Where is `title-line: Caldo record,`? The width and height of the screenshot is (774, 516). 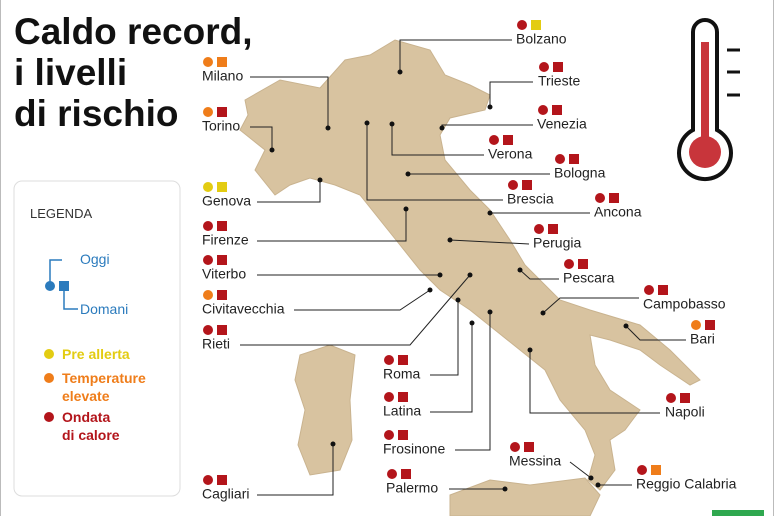 title-line: Caldo record, is located at coordinates (133, 31).